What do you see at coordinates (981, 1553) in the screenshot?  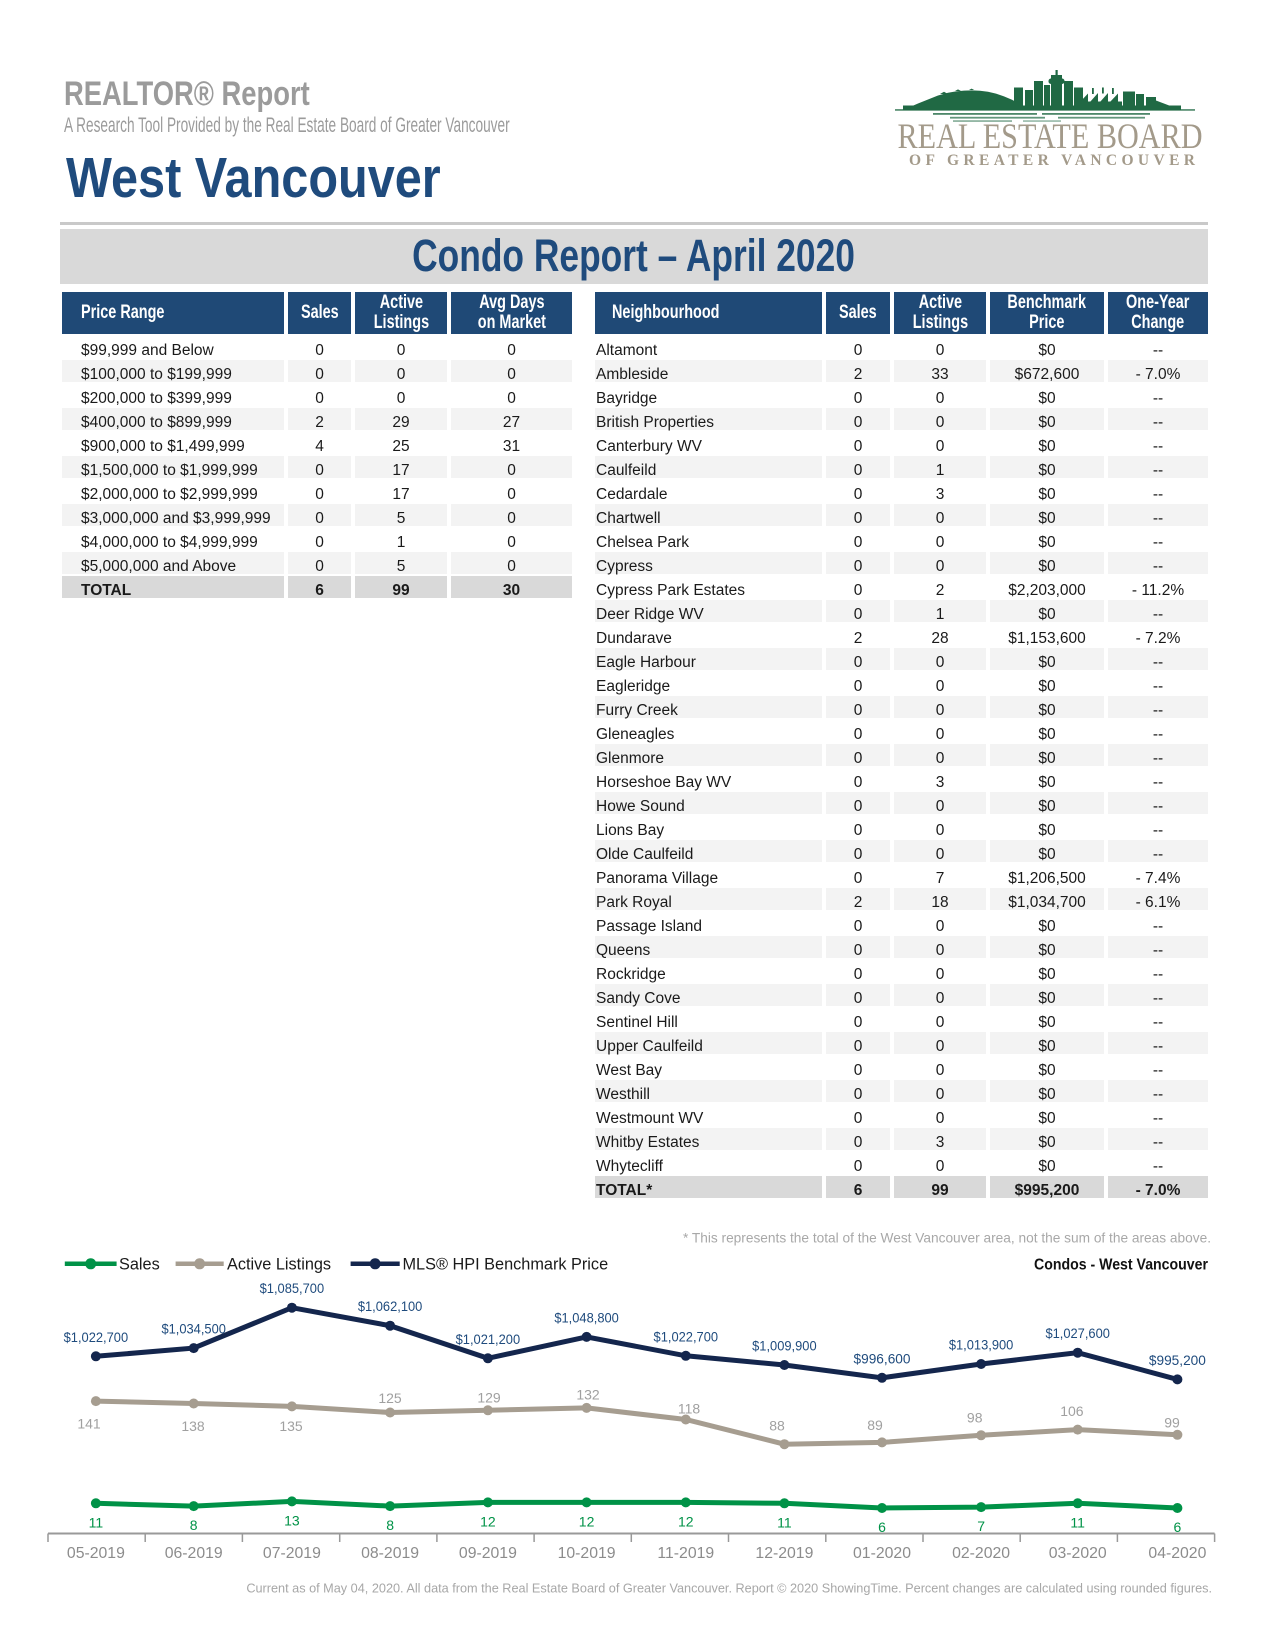 I see `svg-text: 02-2020` at bounding box center [981, 1553].